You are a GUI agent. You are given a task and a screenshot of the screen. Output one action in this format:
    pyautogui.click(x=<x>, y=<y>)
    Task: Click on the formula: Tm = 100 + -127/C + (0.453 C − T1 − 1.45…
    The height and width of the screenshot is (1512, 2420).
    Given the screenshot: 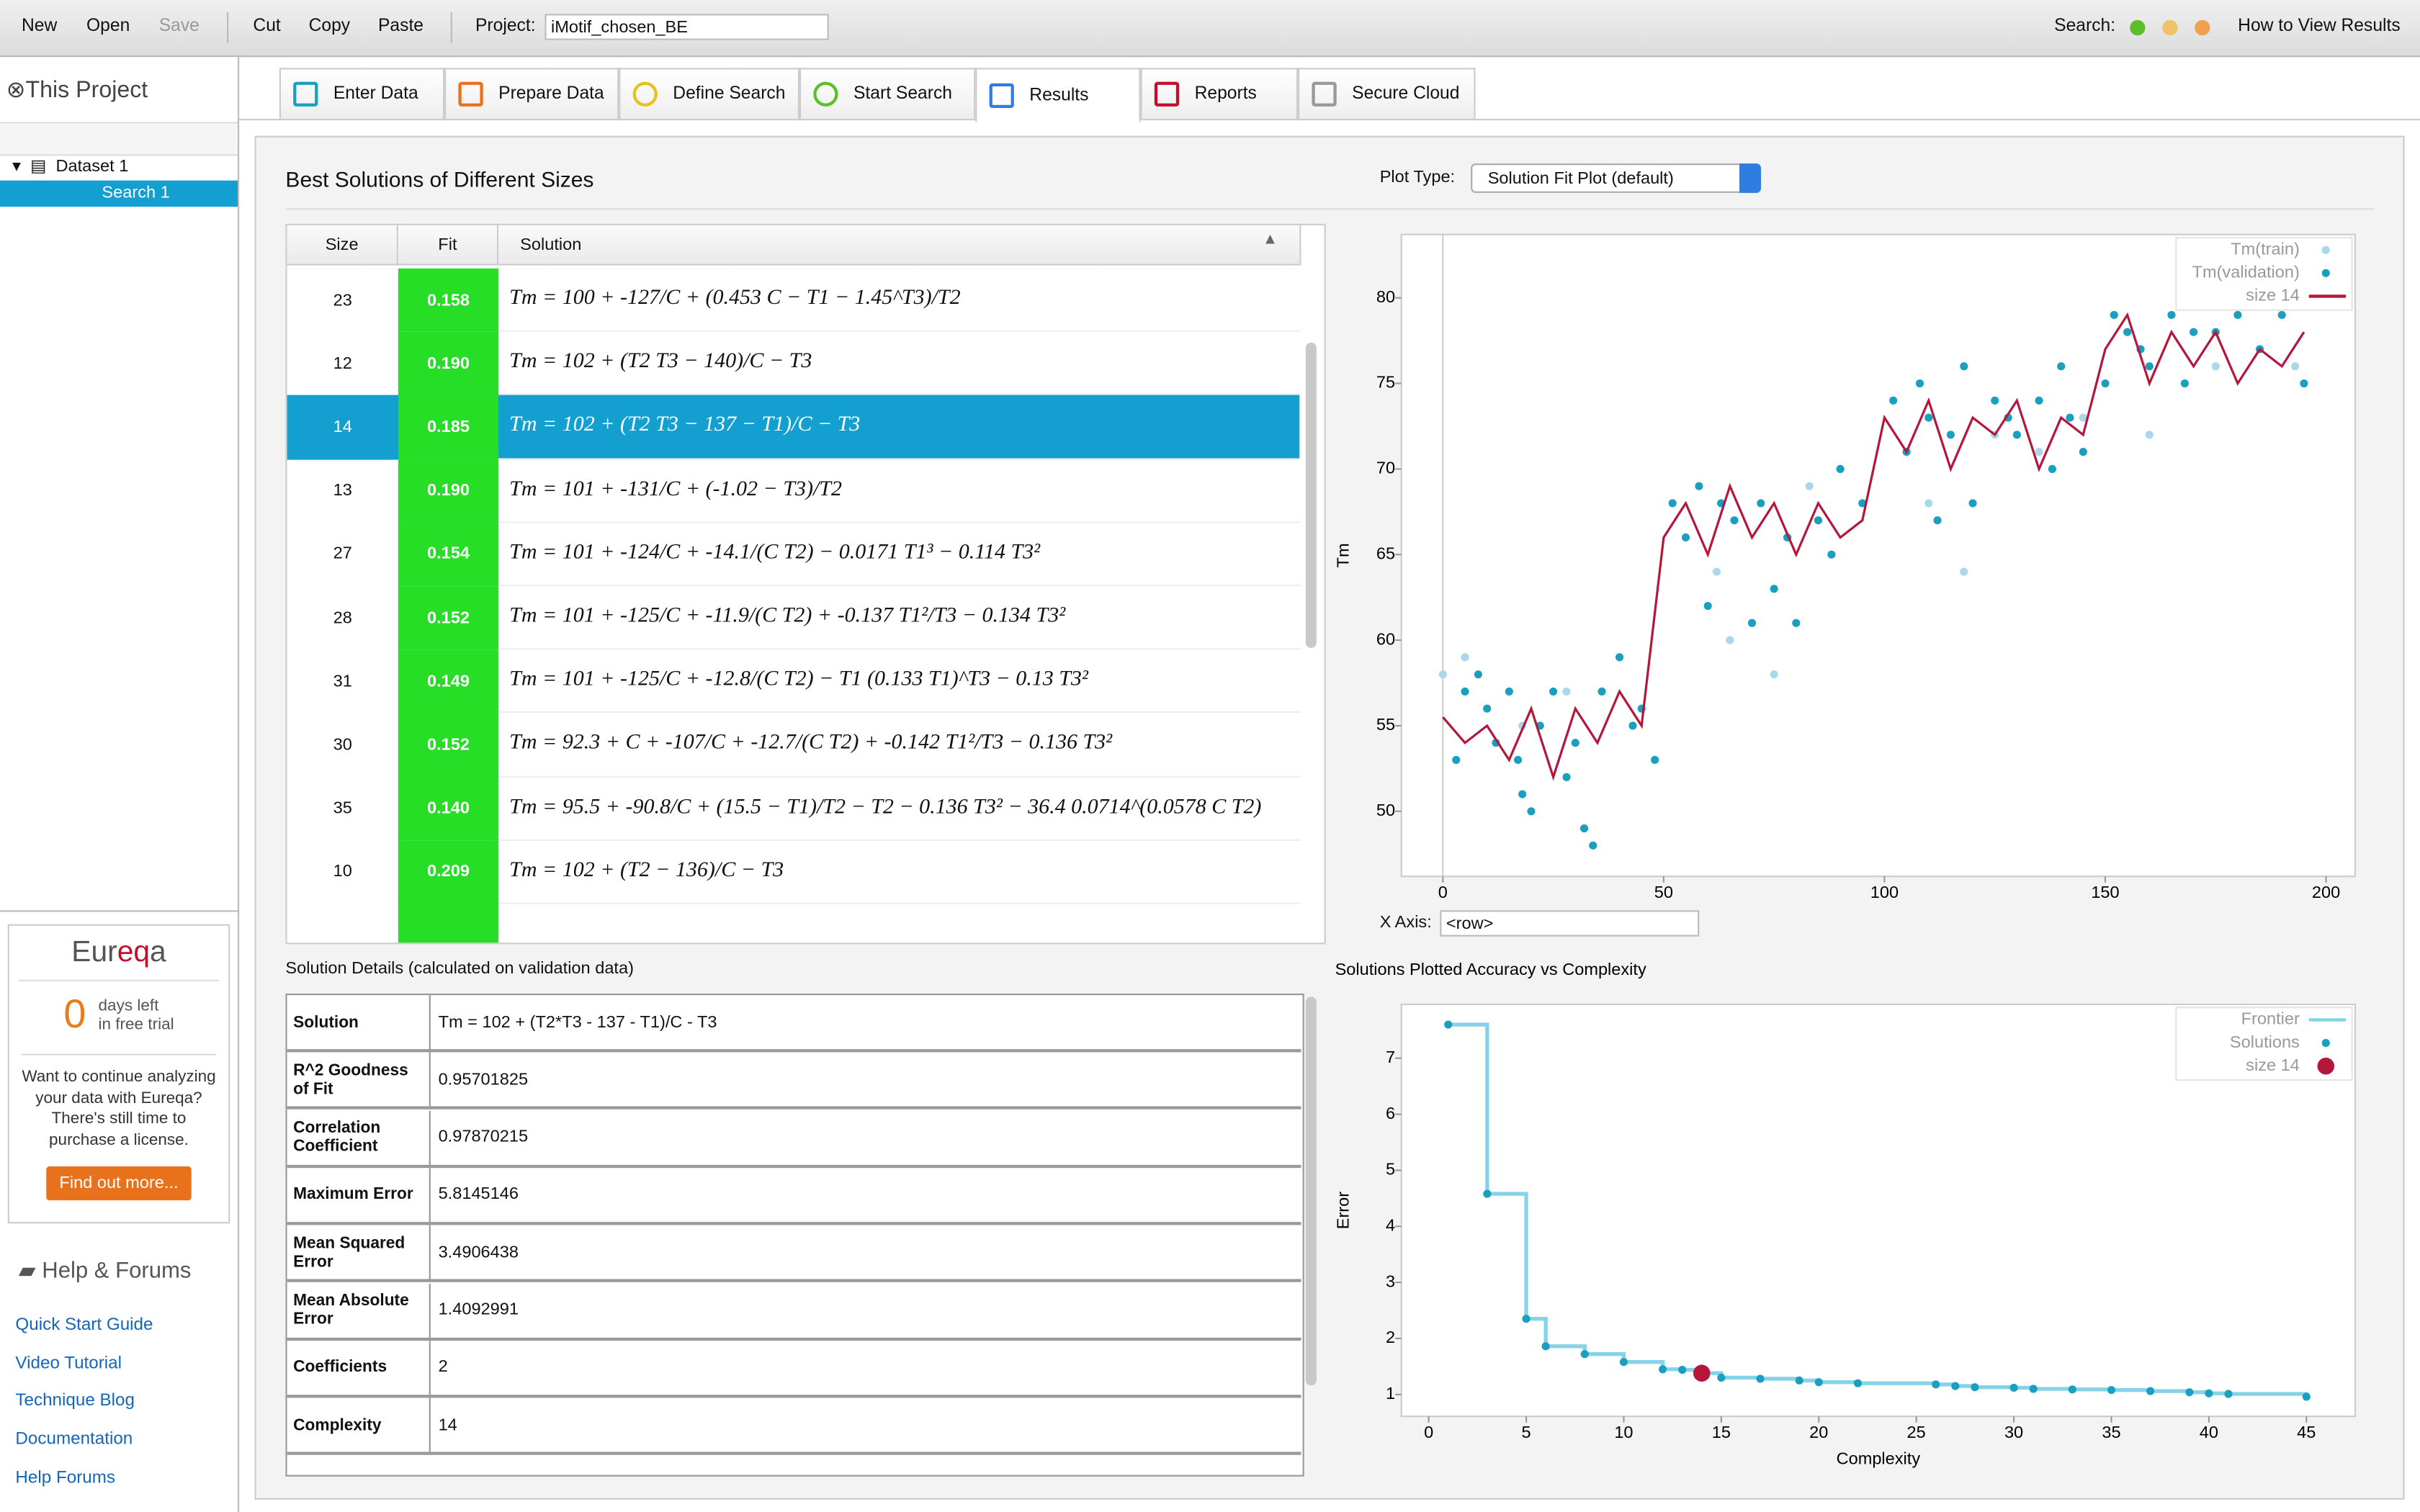 What is the action you would take?
    pyautogui.click(x=899, y=301)
    